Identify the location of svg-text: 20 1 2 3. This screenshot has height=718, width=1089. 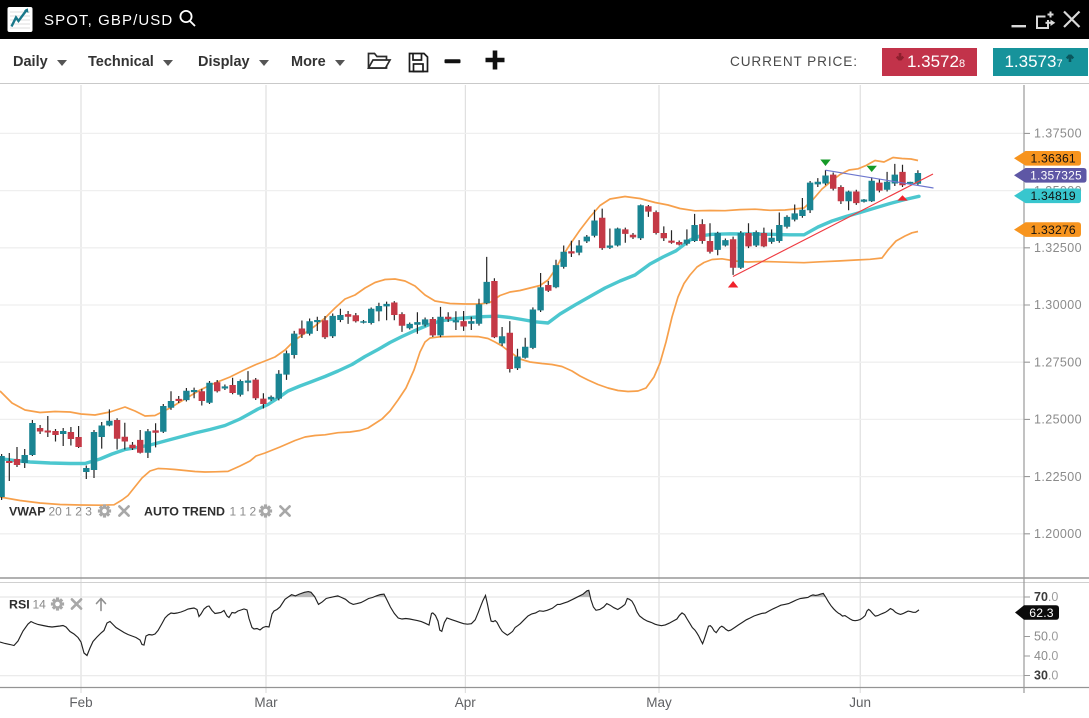
(71, 512).